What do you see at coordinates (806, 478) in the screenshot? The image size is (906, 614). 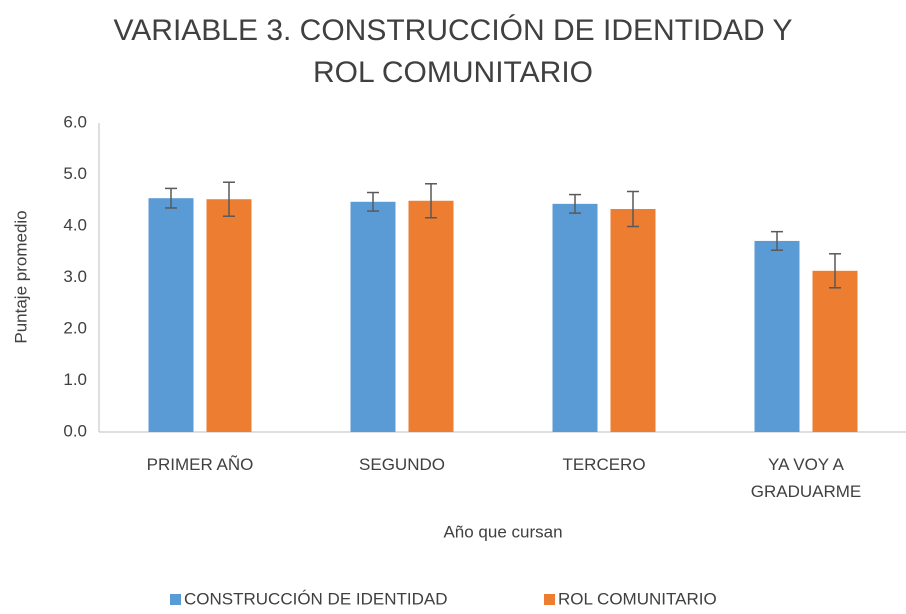 I see `x-tick-label: YA VOY A GRADUARME` at bounding box center [806, 478].